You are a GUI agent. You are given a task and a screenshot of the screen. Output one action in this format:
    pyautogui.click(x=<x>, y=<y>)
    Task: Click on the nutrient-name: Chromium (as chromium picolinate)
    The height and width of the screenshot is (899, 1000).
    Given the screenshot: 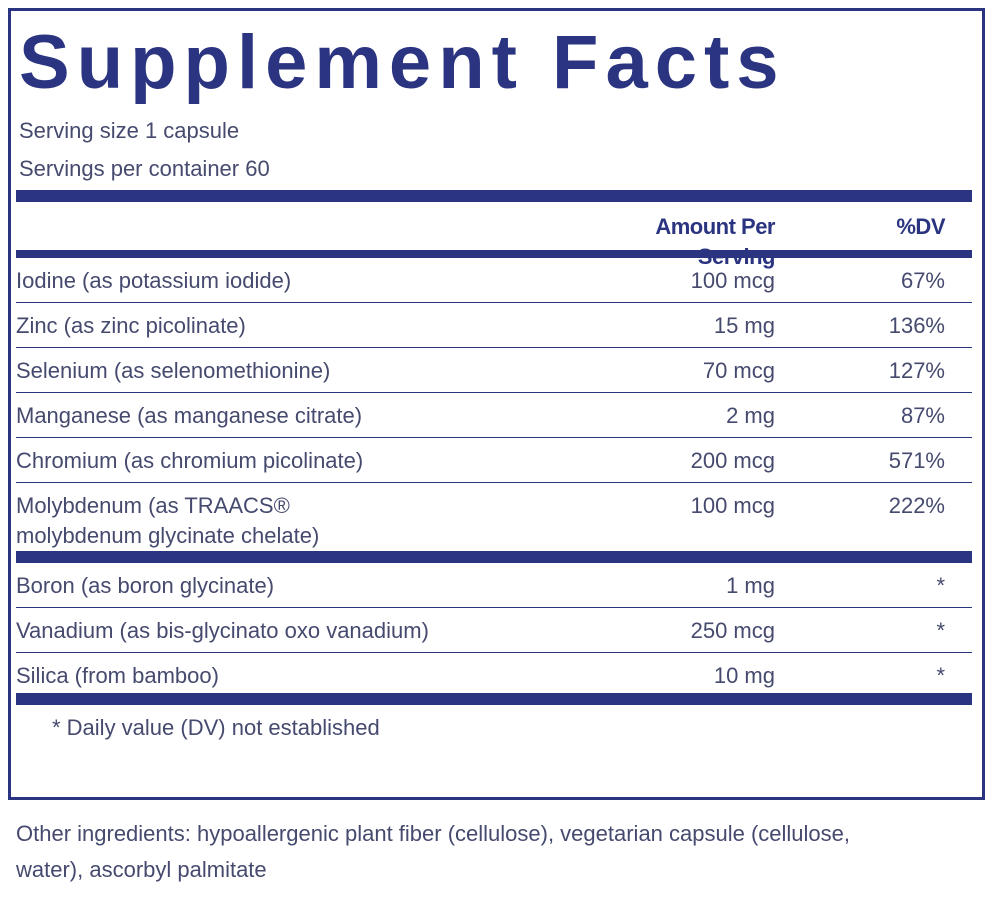 What is the action you would take?
    pyautogui.click(x=295, y=460)
    